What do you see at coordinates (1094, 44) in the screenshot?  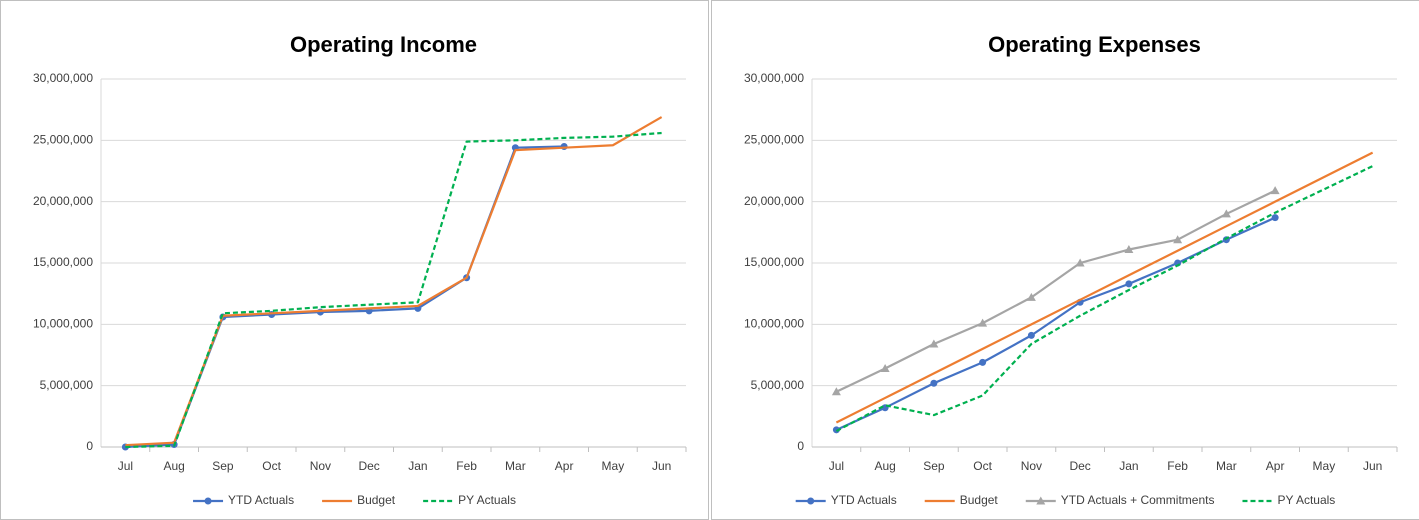 I see `chart-title: Operating Expenses` at bounding box center [1094, 44].